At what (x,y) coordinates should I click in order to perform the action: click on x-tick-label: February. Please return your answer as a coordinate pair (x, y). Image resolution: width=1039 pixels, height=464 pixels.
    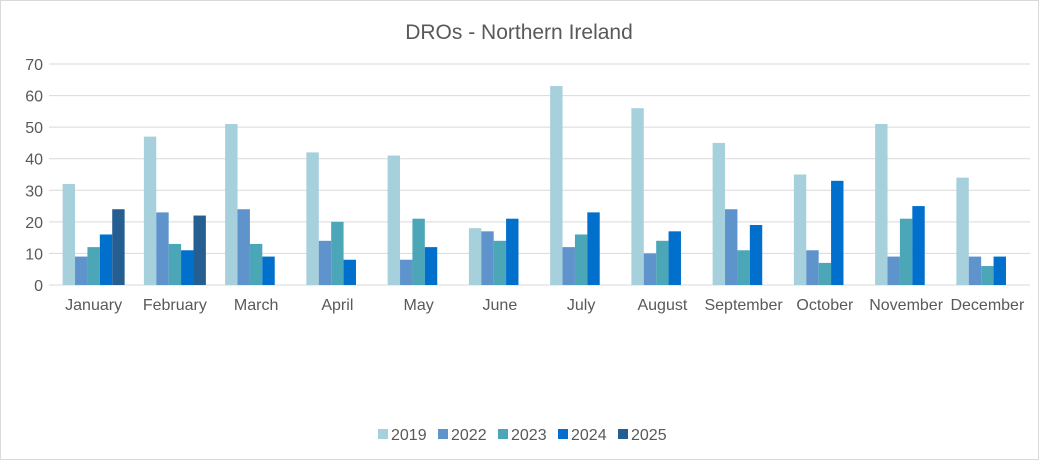
    Looking at the image, I should click on (175, 305).